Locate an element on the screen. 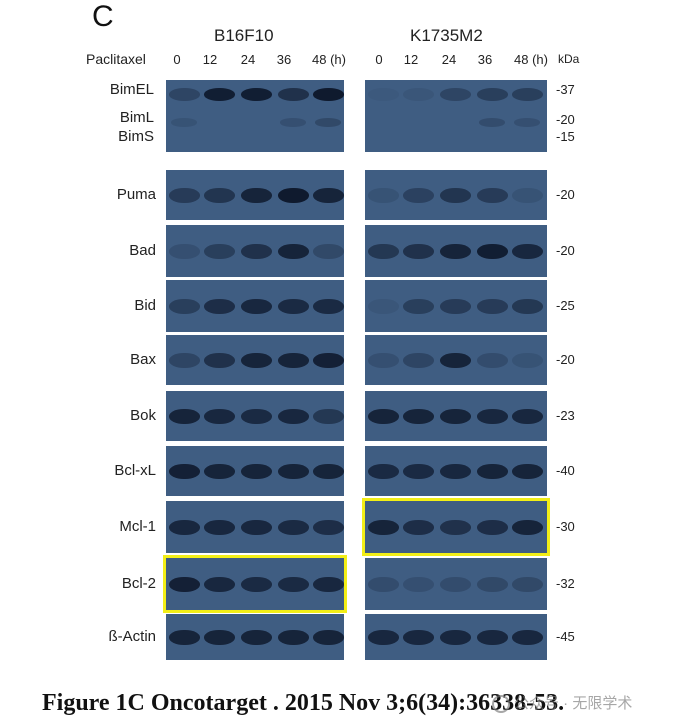 This screenshot has width=692, height=727. treatment-label: Paclitaxel is located at coordinates (116, 59).